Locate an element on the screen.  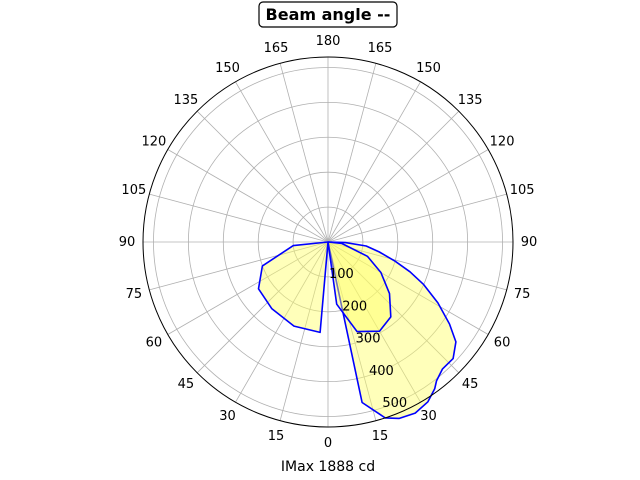
radial-tick-label: 400 is located at coordinates (381, 371).